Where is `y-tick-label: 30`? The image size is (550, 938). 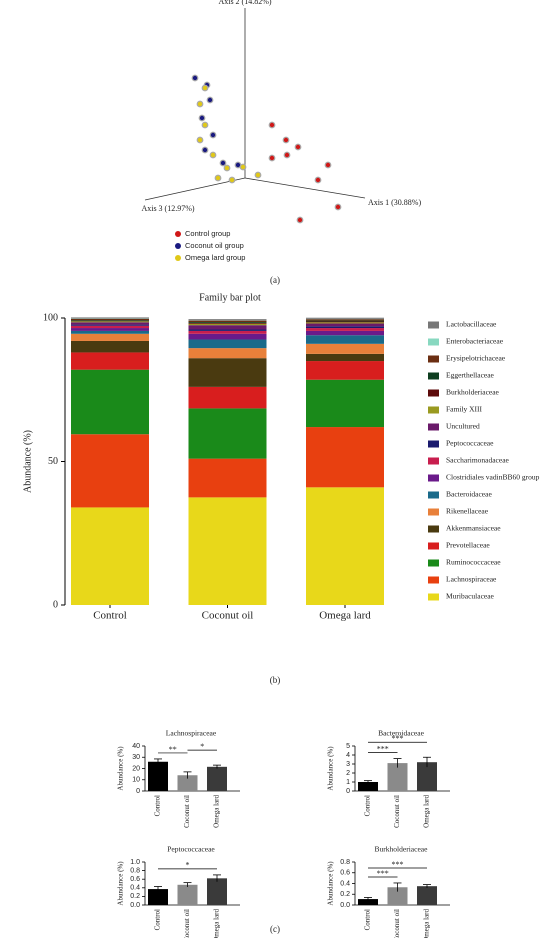 y-tick-label: 30 is located at coordinates (136, 757).